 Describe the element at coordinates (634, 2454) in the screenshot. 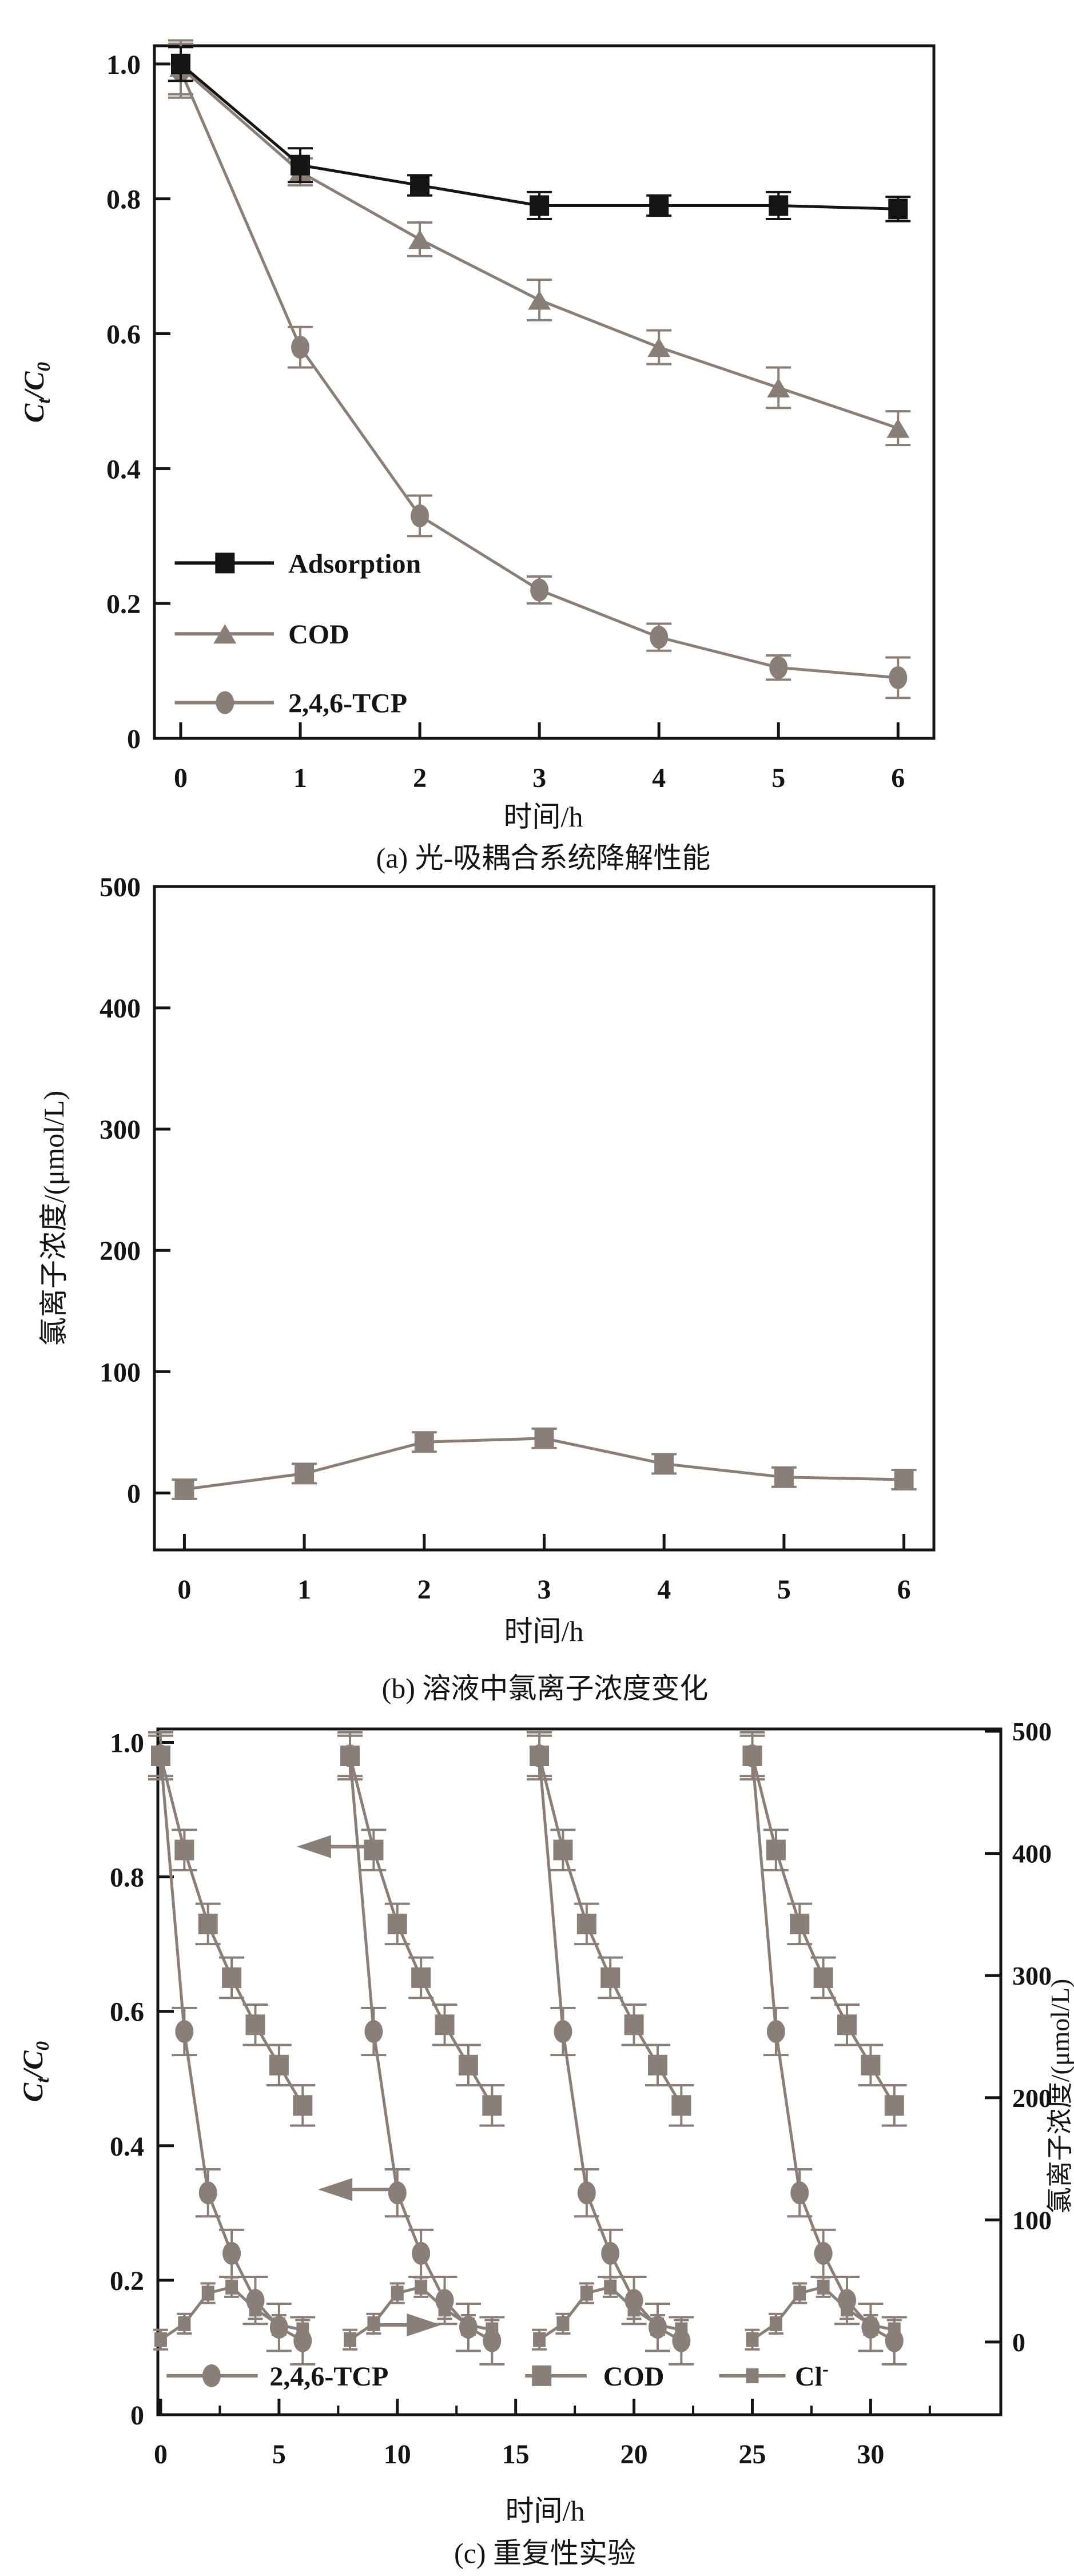

I see `svg-text: 20` at that location.